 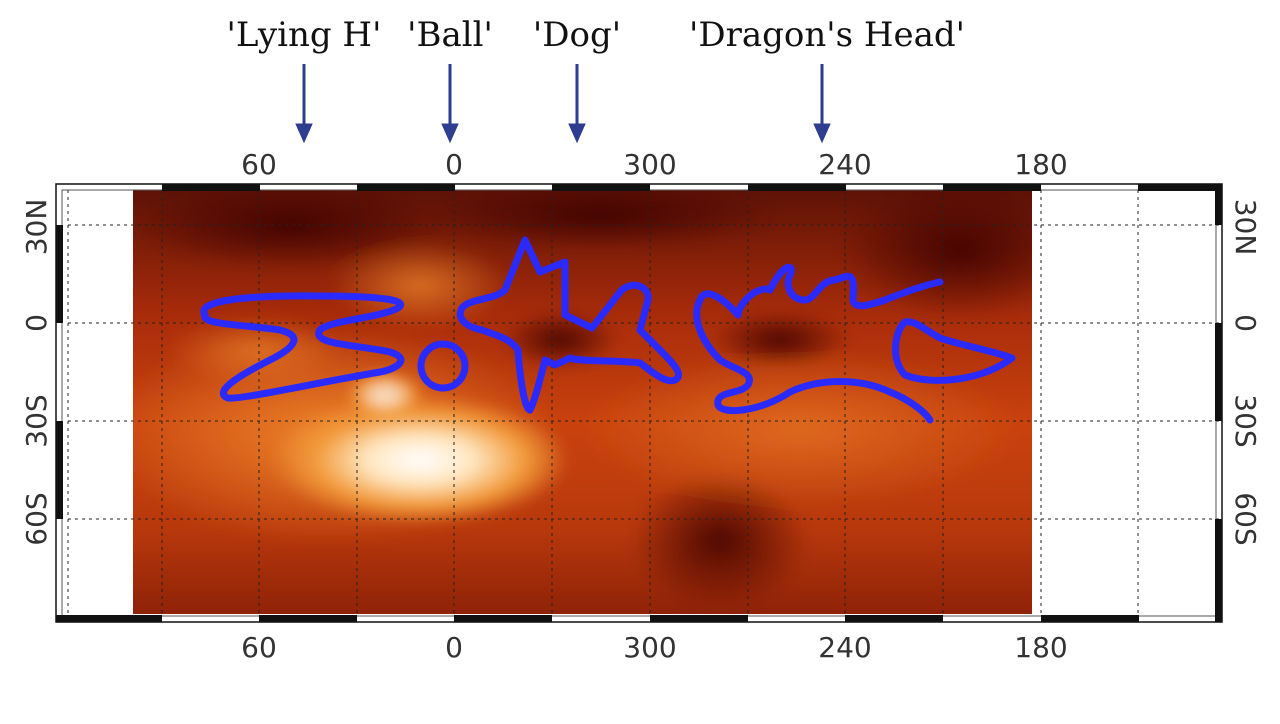 I want to click on arrows, so click(x=563, y=104).